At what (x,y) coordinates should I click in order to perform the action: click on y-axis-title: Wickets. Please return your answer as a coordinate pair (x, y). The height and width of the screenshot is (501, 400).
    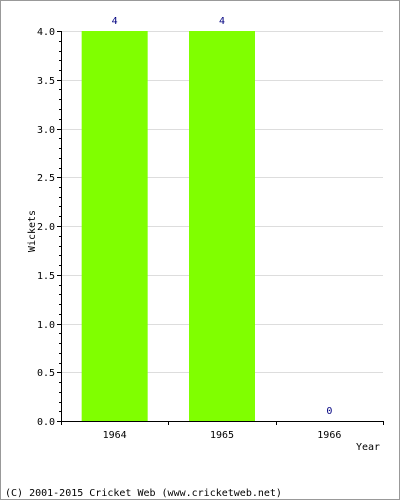
    Looking at the image, I should click on (32, 231).